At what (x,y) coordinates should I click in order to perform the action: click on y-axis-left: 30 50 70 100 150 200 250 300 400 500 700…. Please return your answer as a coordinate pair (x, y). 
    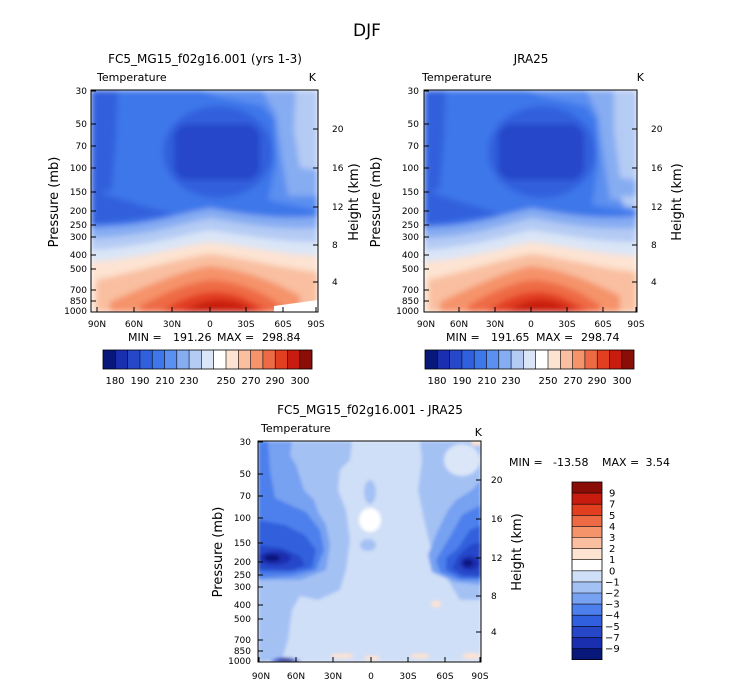
    Looking at the image, I should click on (399, 202).